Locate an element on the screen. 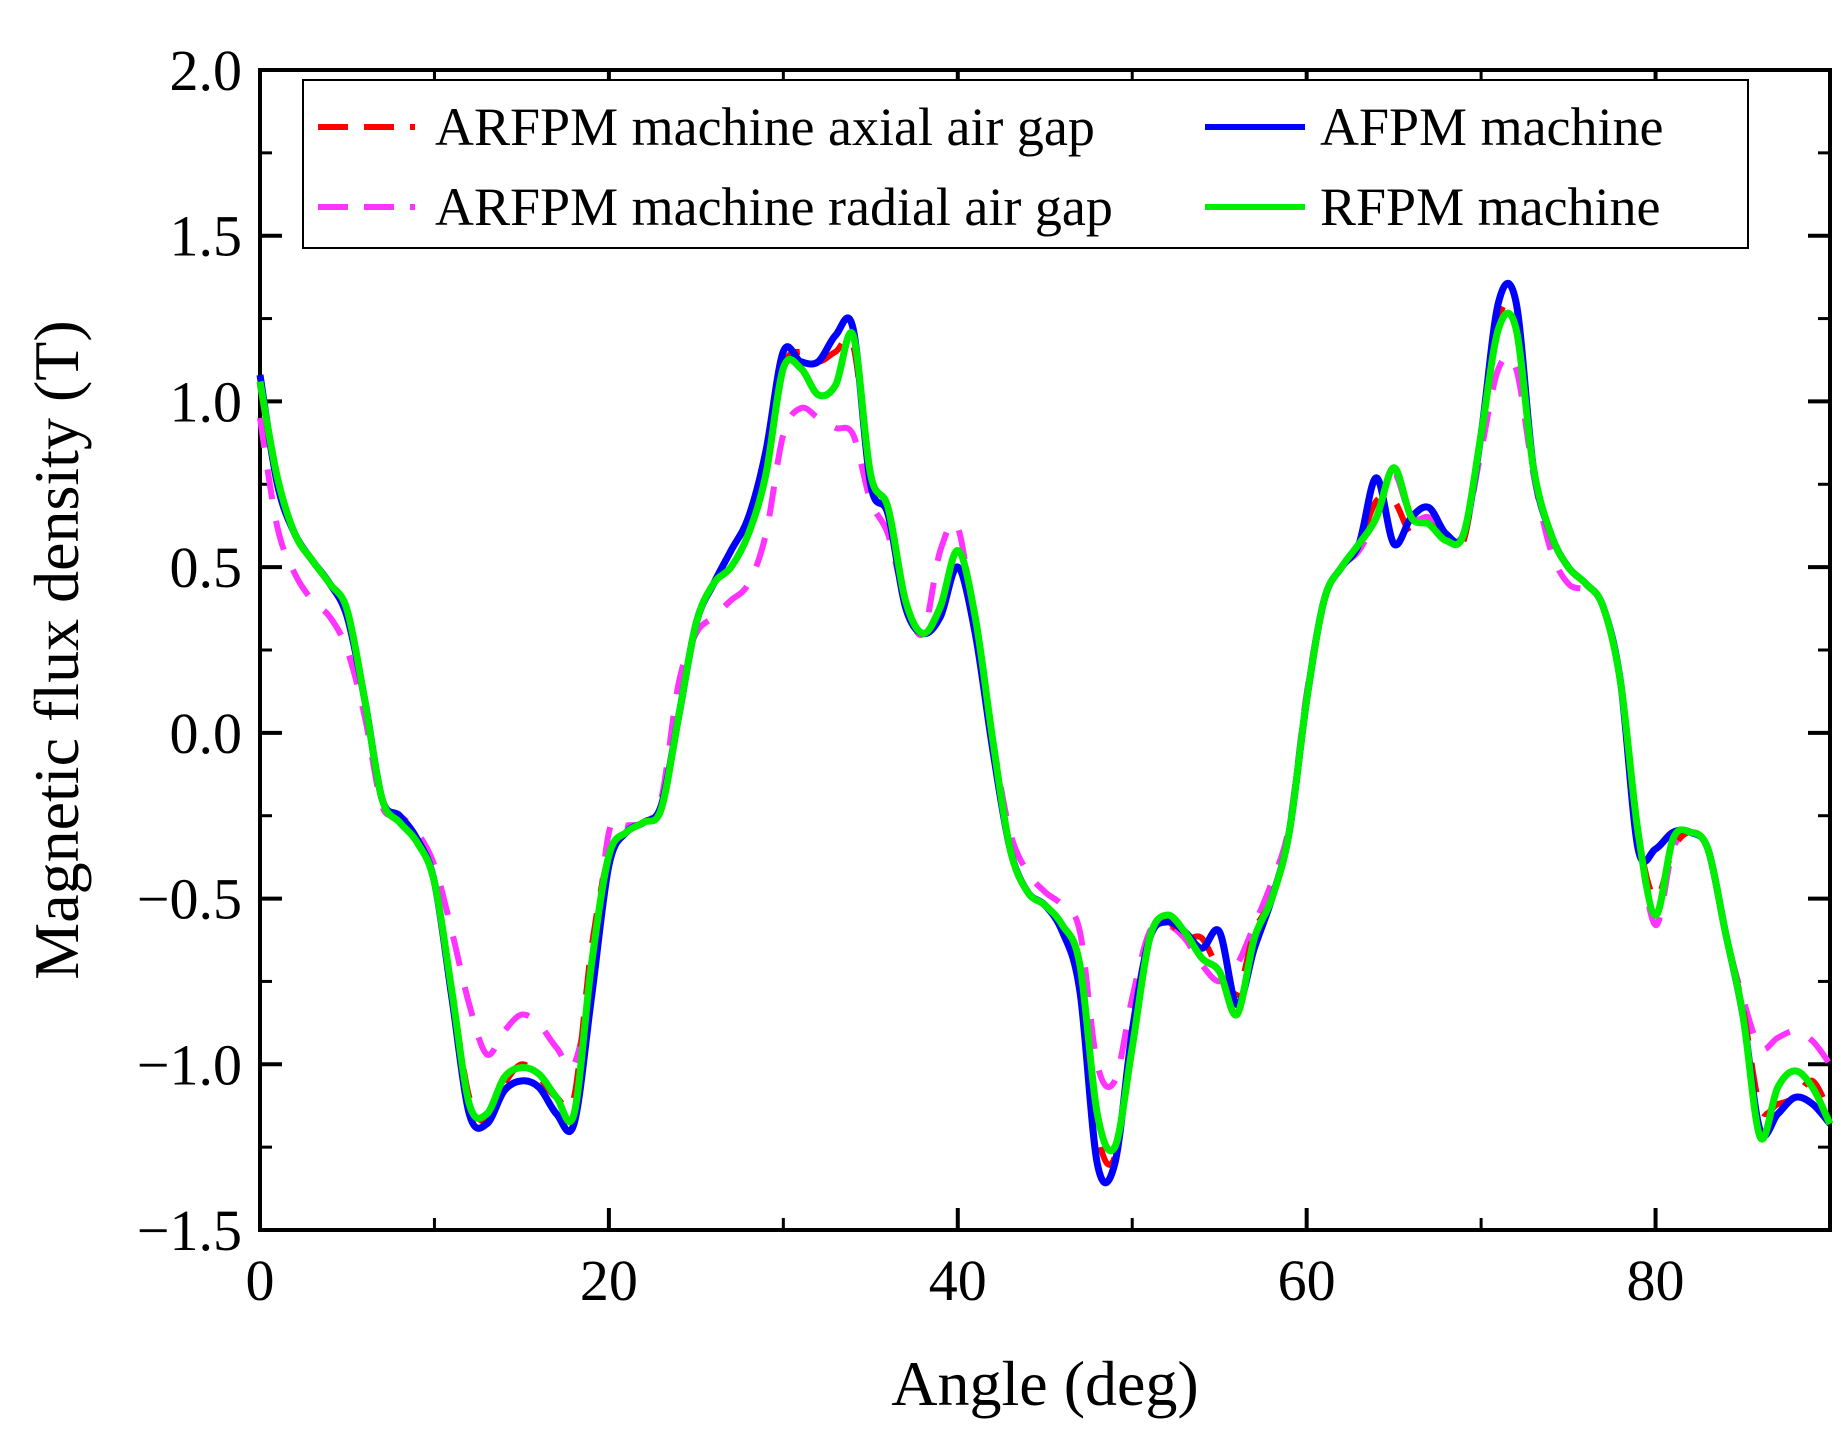  legend-label-afpm: AFPM machine is located at coordinates (1492, 127).